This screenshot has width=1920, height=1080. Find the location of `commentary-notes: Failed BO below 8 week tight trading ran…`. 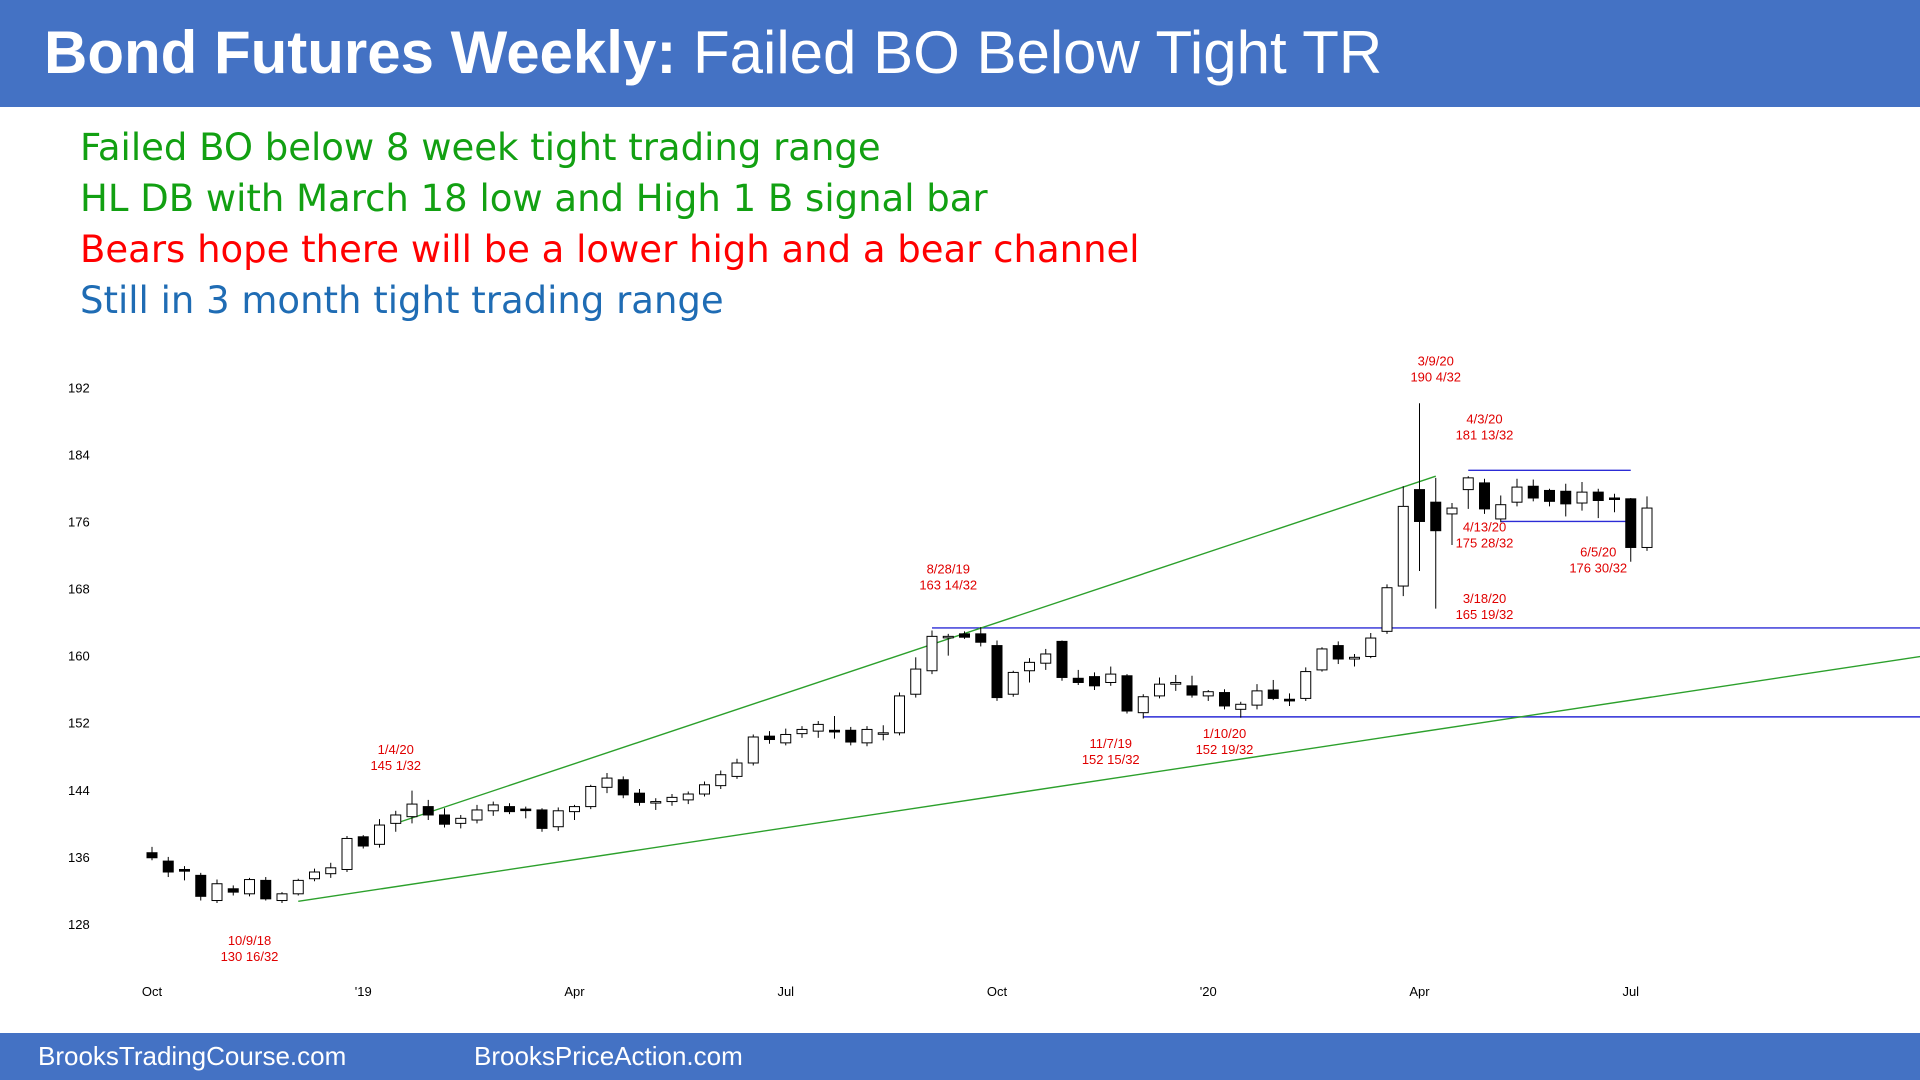

commentary-notes: Failed BO below 8 week tight trading ran… is located at coordinates (610, 224).